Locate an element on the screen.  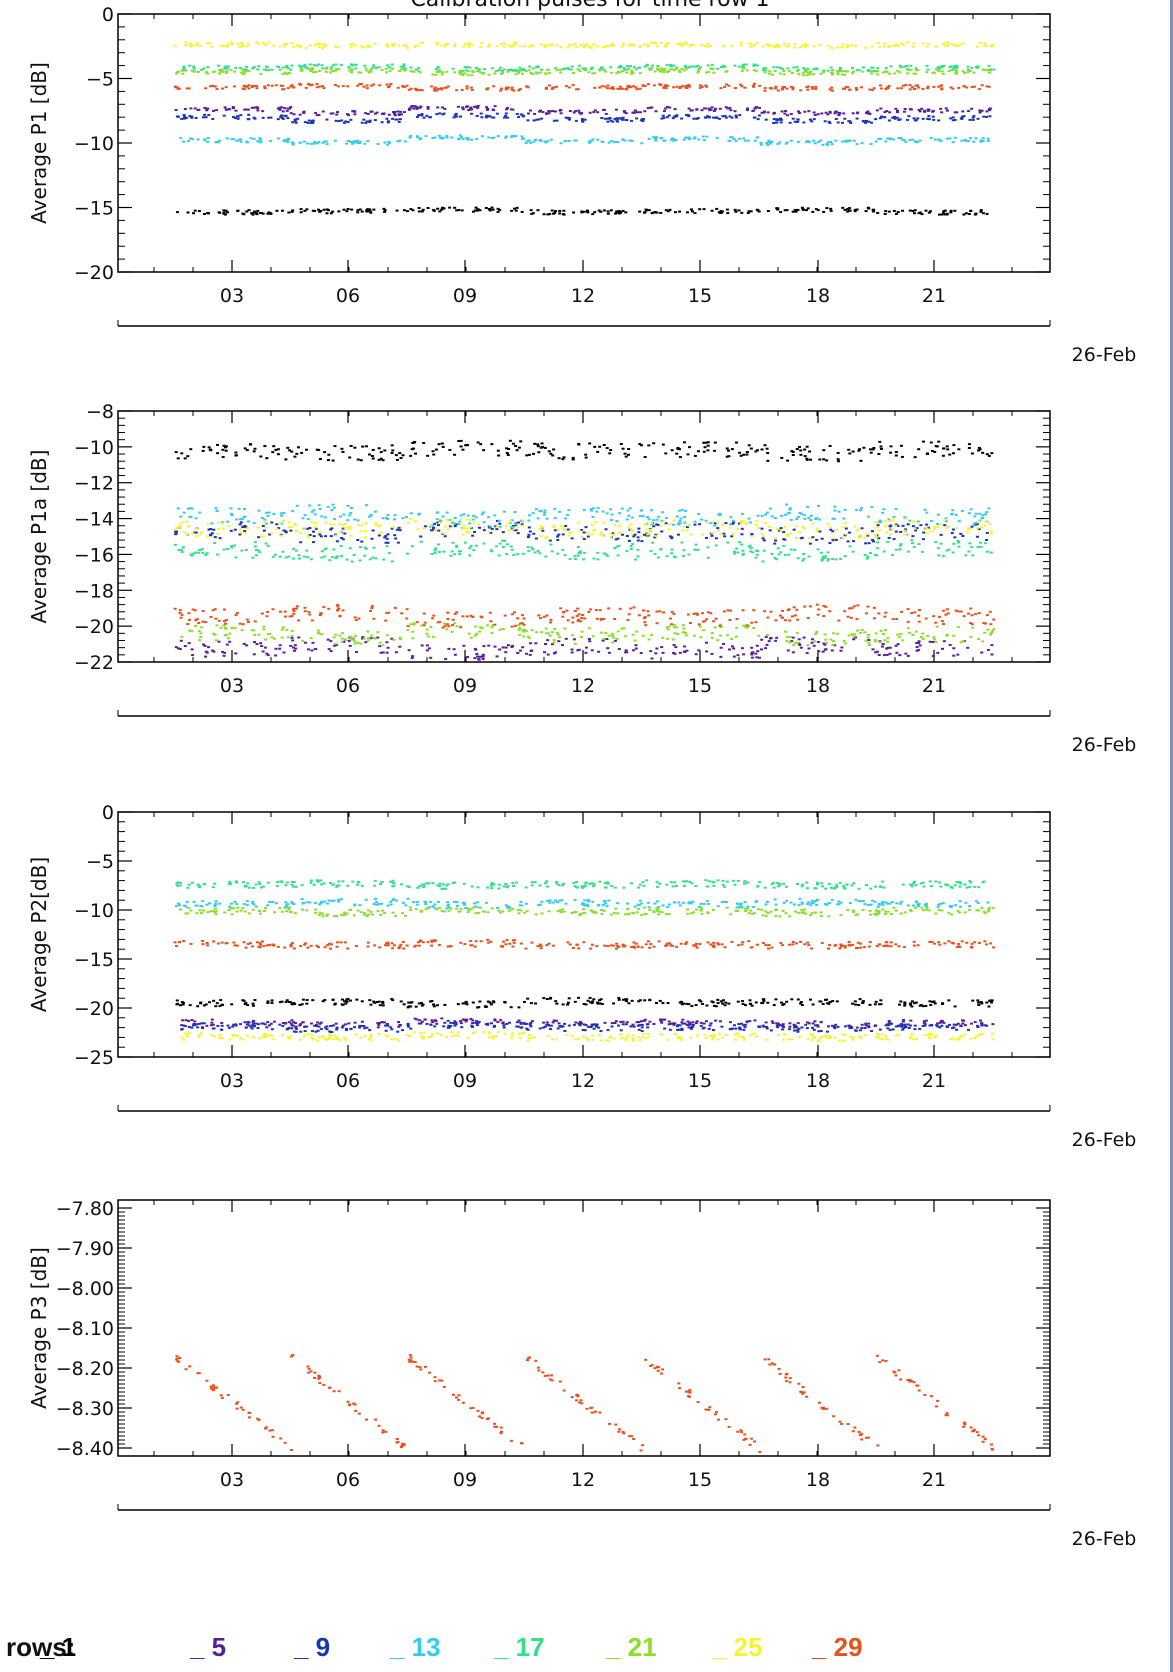
y-tick-label: −10 is located at coordinates (94, 448).